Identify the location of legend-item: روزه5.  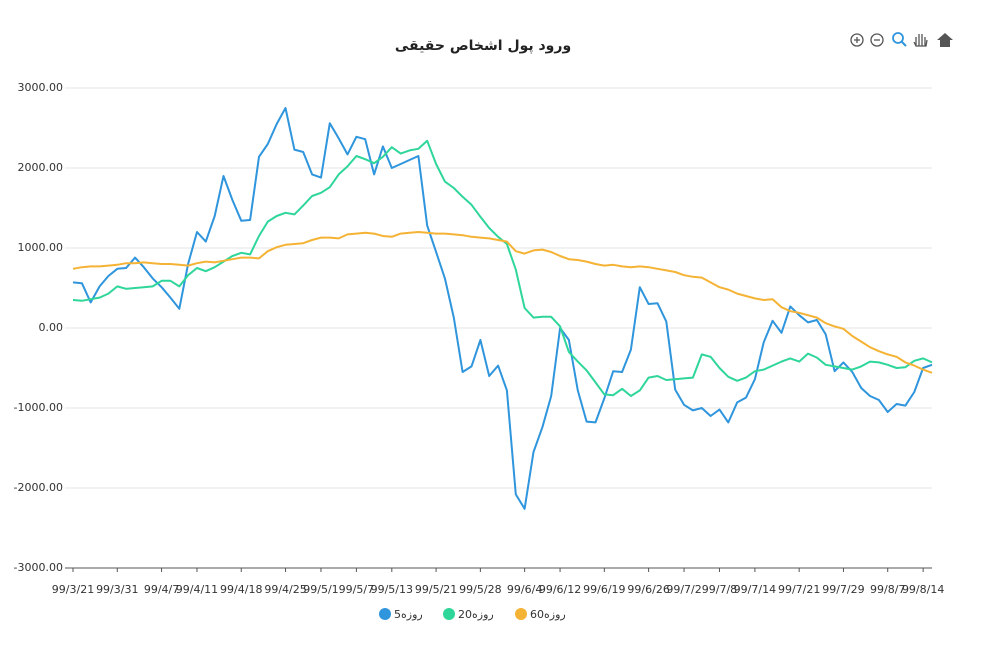
(401, 614).